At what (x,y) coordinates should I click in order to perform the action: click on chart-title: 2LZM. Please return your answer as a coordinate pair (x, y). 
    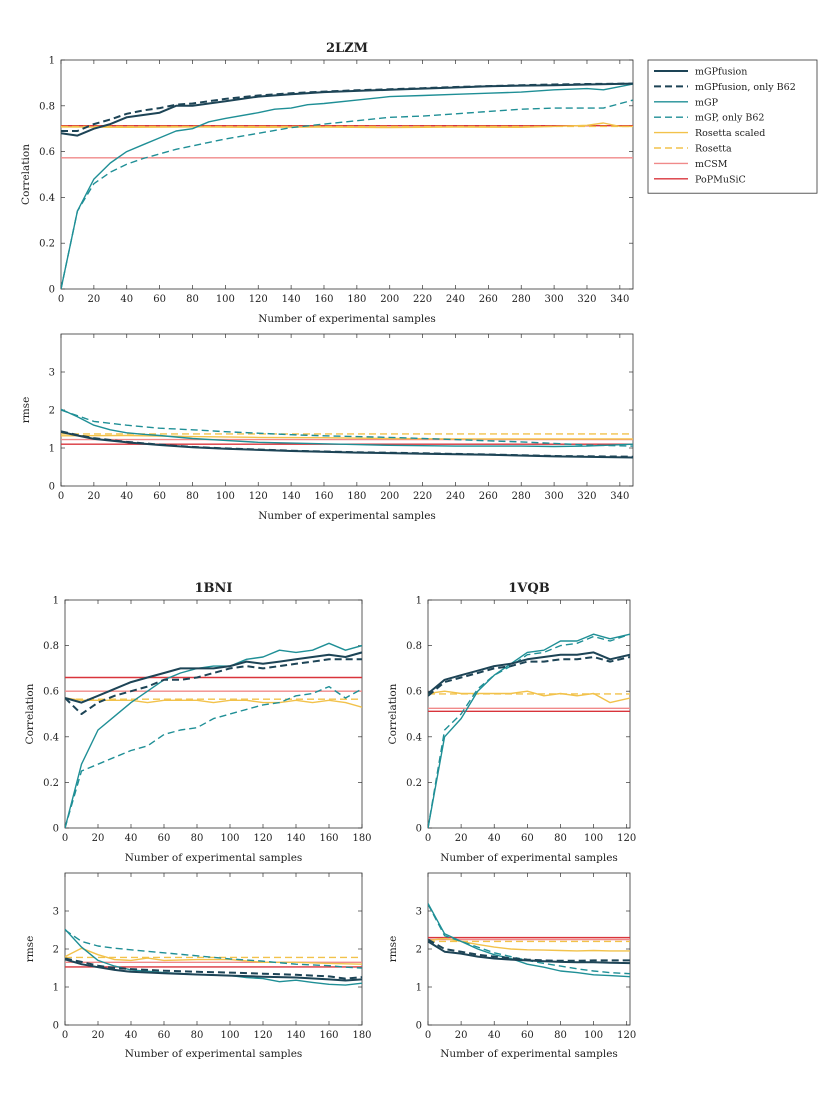
    Looking at the image, I should click on (347, 48).